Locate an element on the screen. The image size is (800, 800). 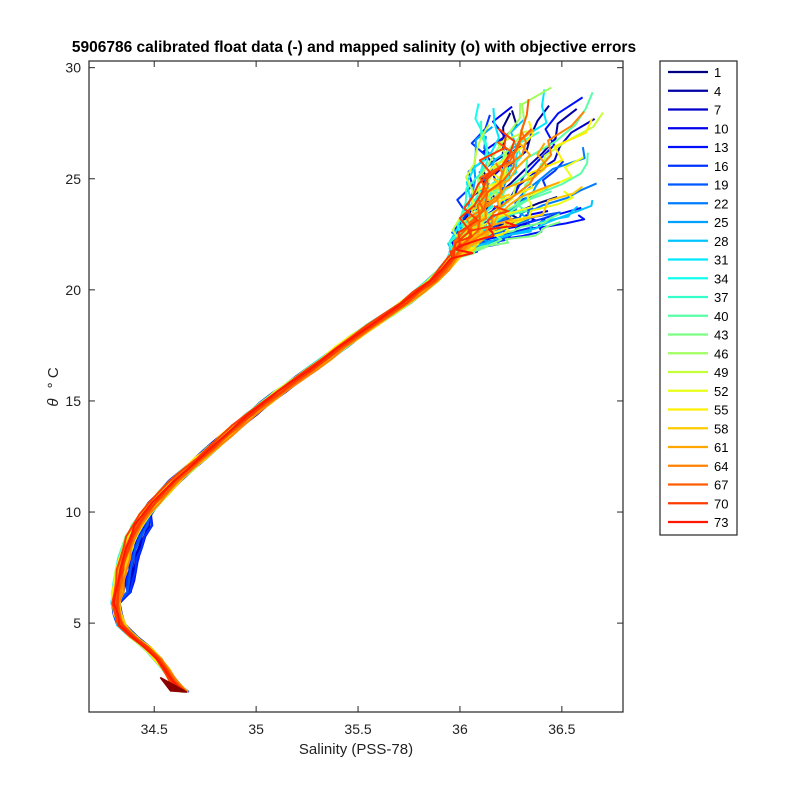
legend-entry: 67 is located at coordinates (721, 485).